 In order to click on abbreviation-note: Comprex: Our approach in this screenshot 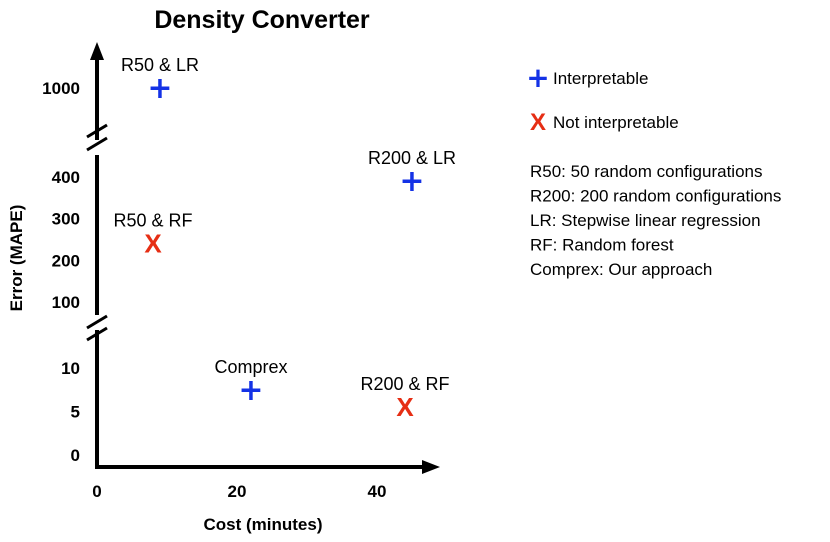, I will do `click(621, 269)`.